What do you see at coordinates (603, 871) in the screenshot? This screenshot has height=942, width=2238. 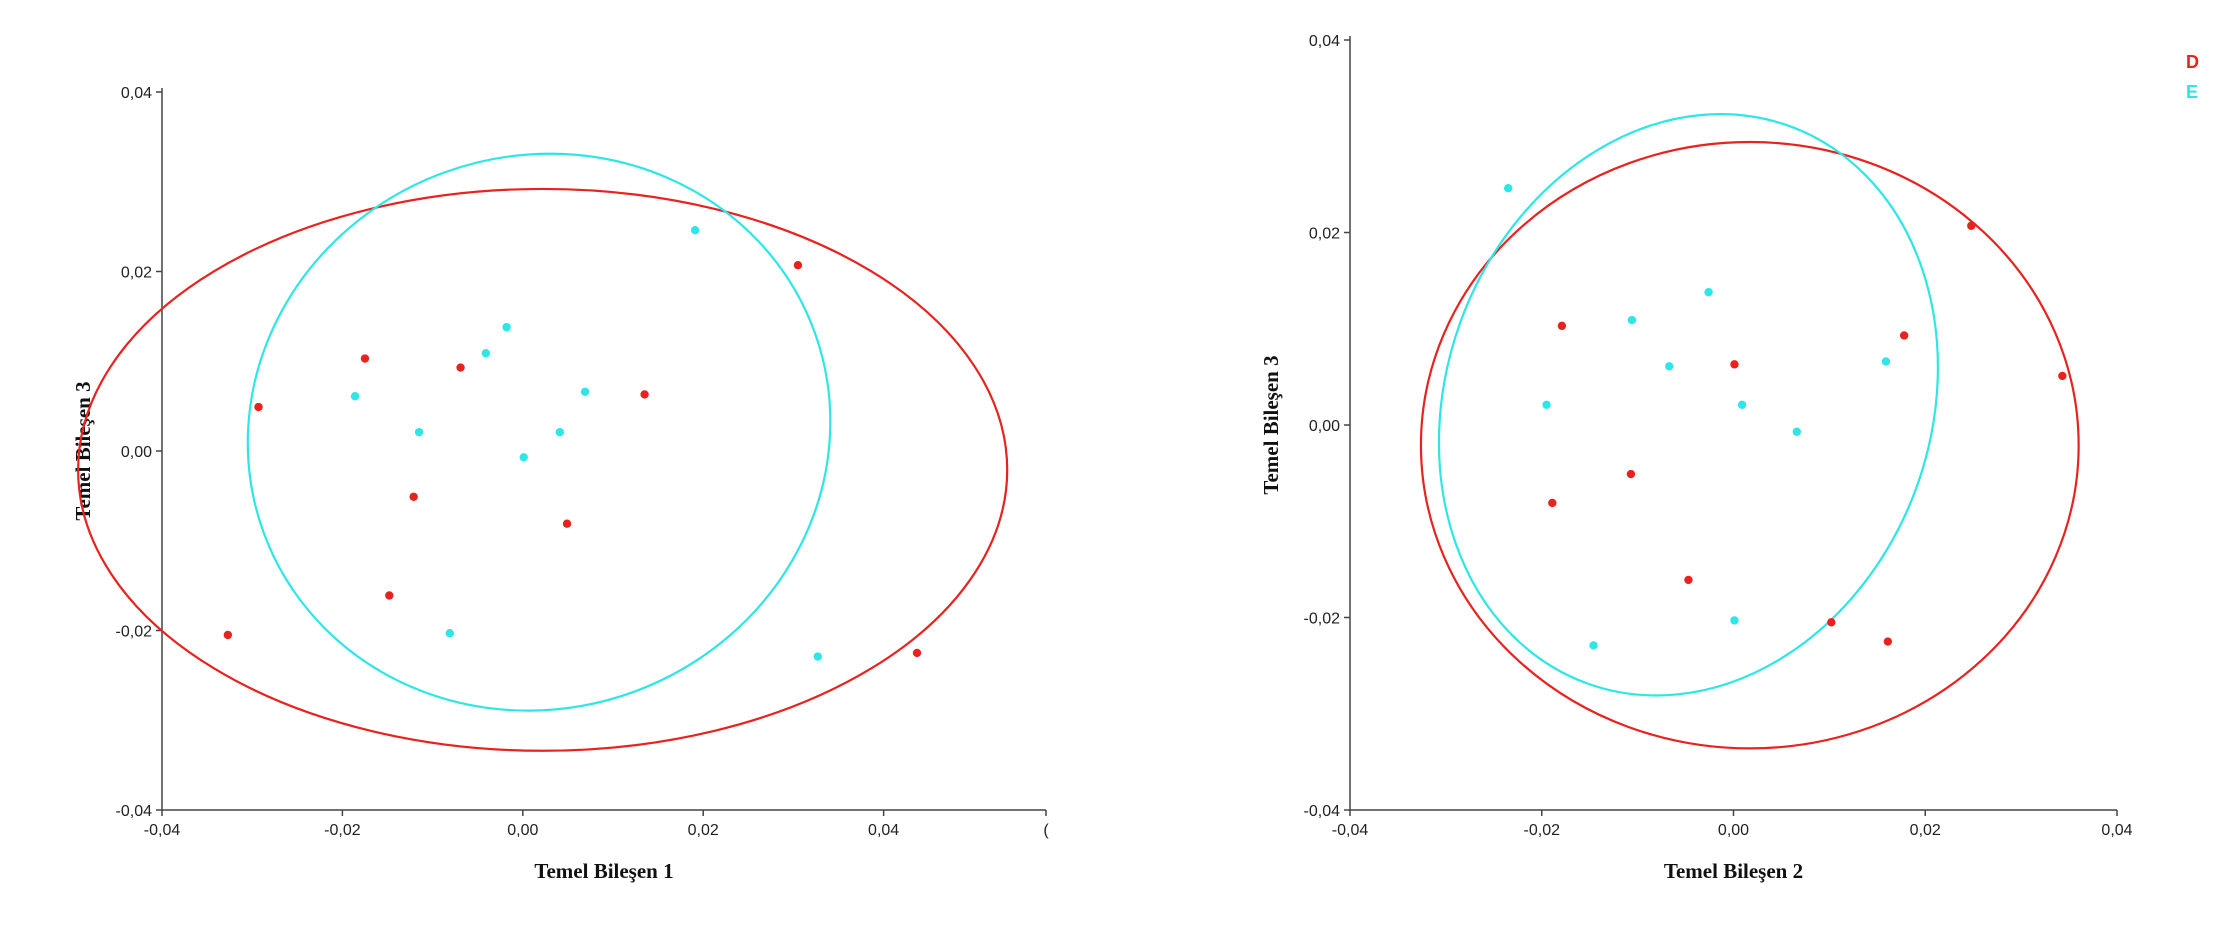 I see `x-axis-title: Temel Bileşen 1` at bounding box center [603, 871].